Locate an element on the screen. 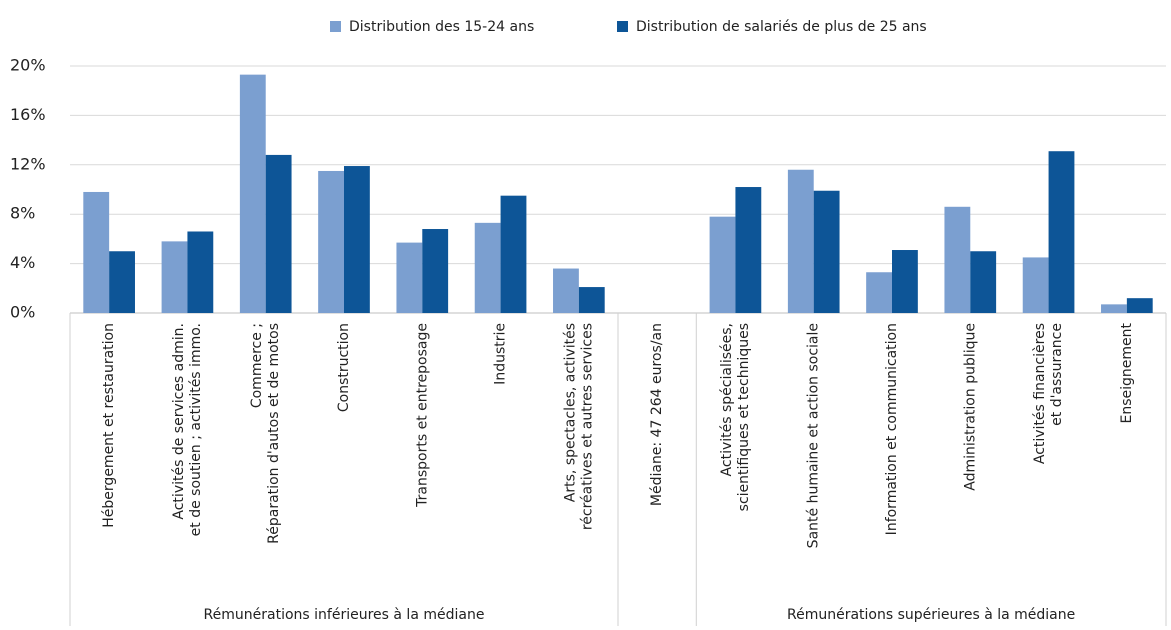 The image size is (1171, 630). x-tick-label: Médiane: 47 264 euros/an is located at coordinates (657, 414).